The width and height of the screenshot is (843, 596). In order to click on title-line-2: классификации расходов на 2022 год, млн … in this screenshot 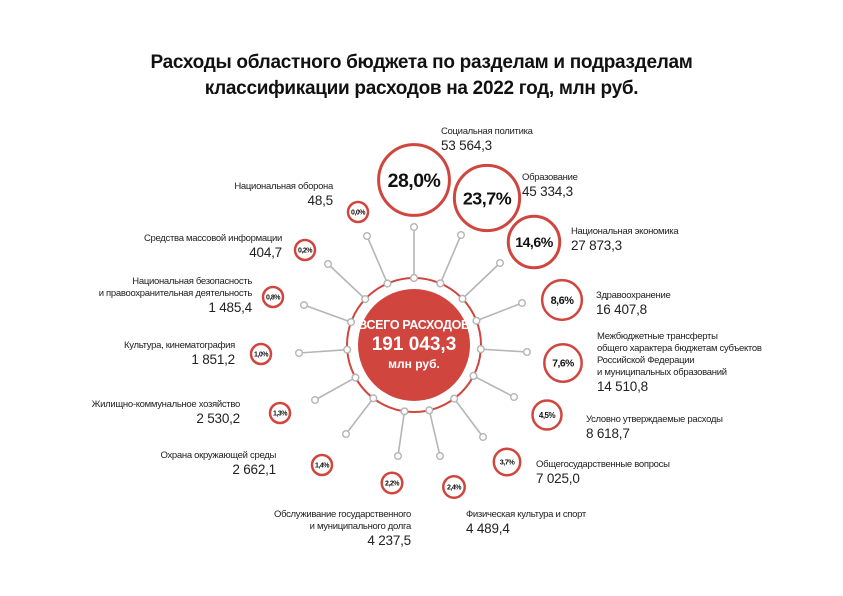, I will do `click(421, 88)`.